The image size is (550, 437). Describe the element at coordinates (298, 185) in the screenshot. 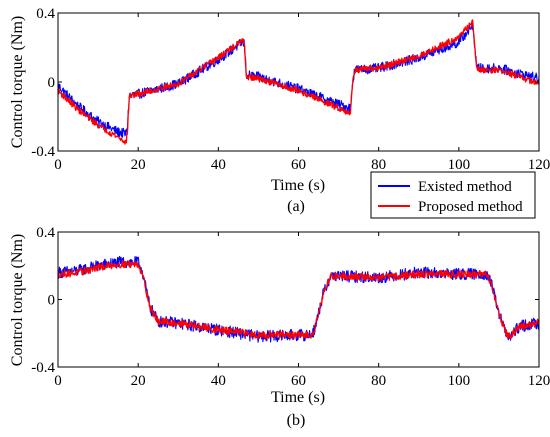

I see `chart-a-xlabel: Time (s)` at that location.